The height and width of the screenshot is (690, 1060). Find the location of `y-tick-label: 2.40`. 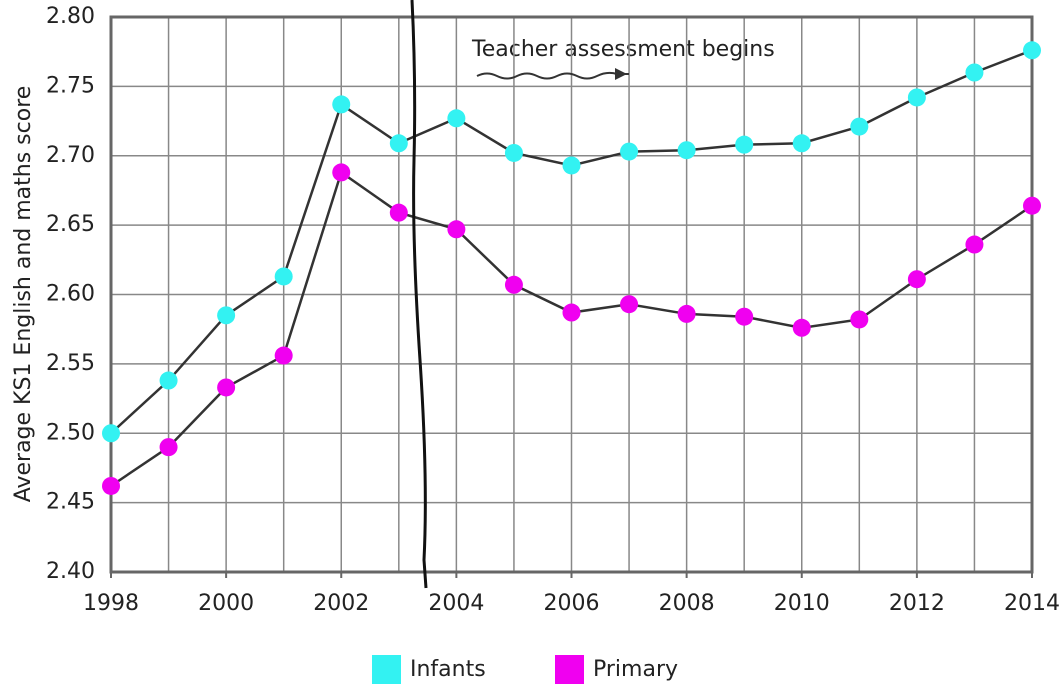

y-tick-label: 2.40 is located at coordinates (70, 571).